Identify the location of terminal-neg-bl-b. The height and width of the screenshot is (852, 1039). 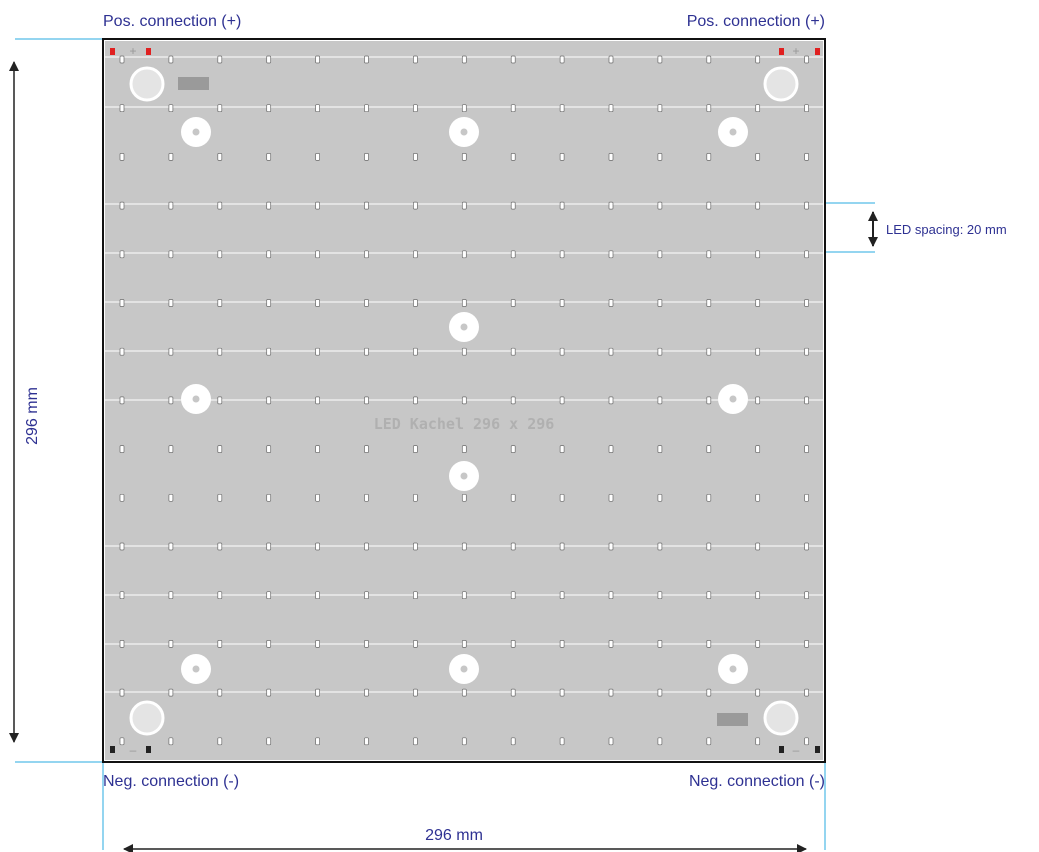
(148, 749).